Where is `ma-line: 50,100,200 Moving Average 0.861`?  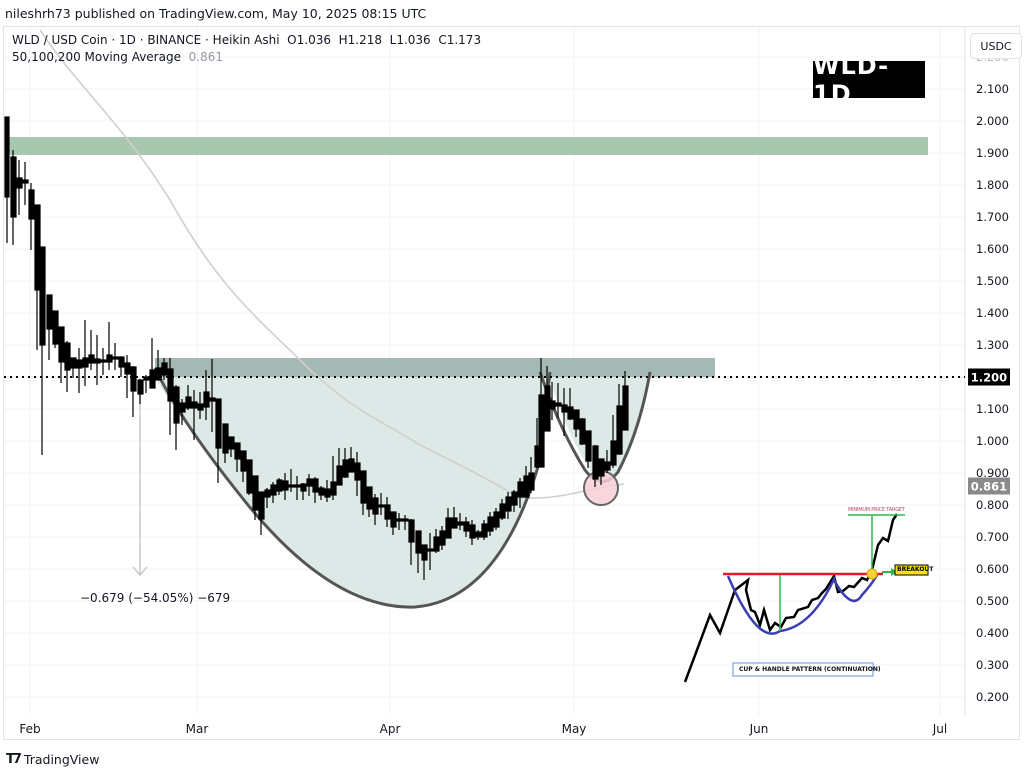
ma-line: 50,100,200 Moving Average 0.861 is located at coordinates (246, 57).